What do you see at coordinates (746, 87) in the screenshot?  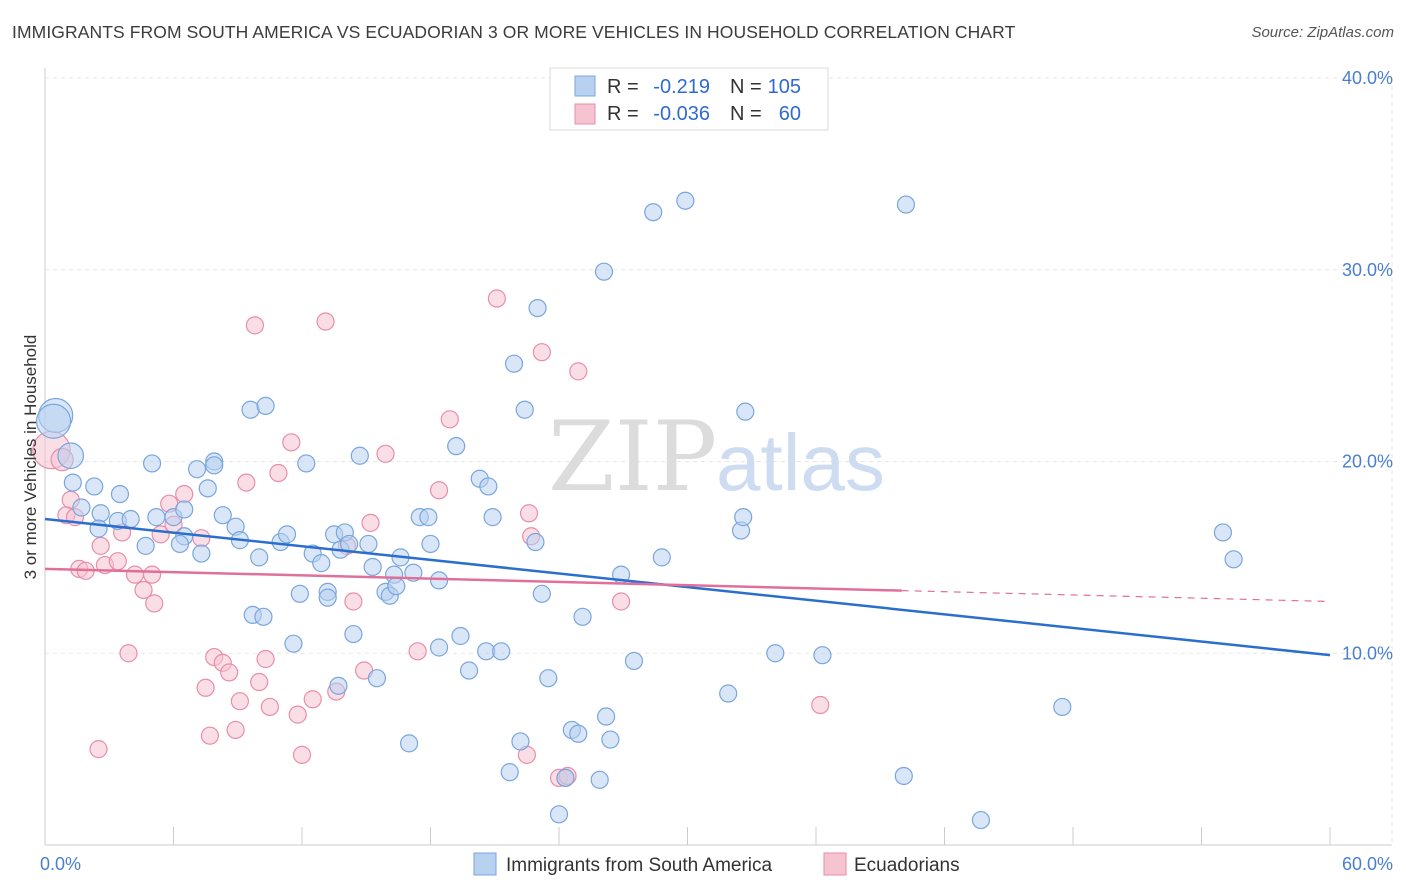 I see `legend-n-label-1: N =` at bounding box center [746, 87].